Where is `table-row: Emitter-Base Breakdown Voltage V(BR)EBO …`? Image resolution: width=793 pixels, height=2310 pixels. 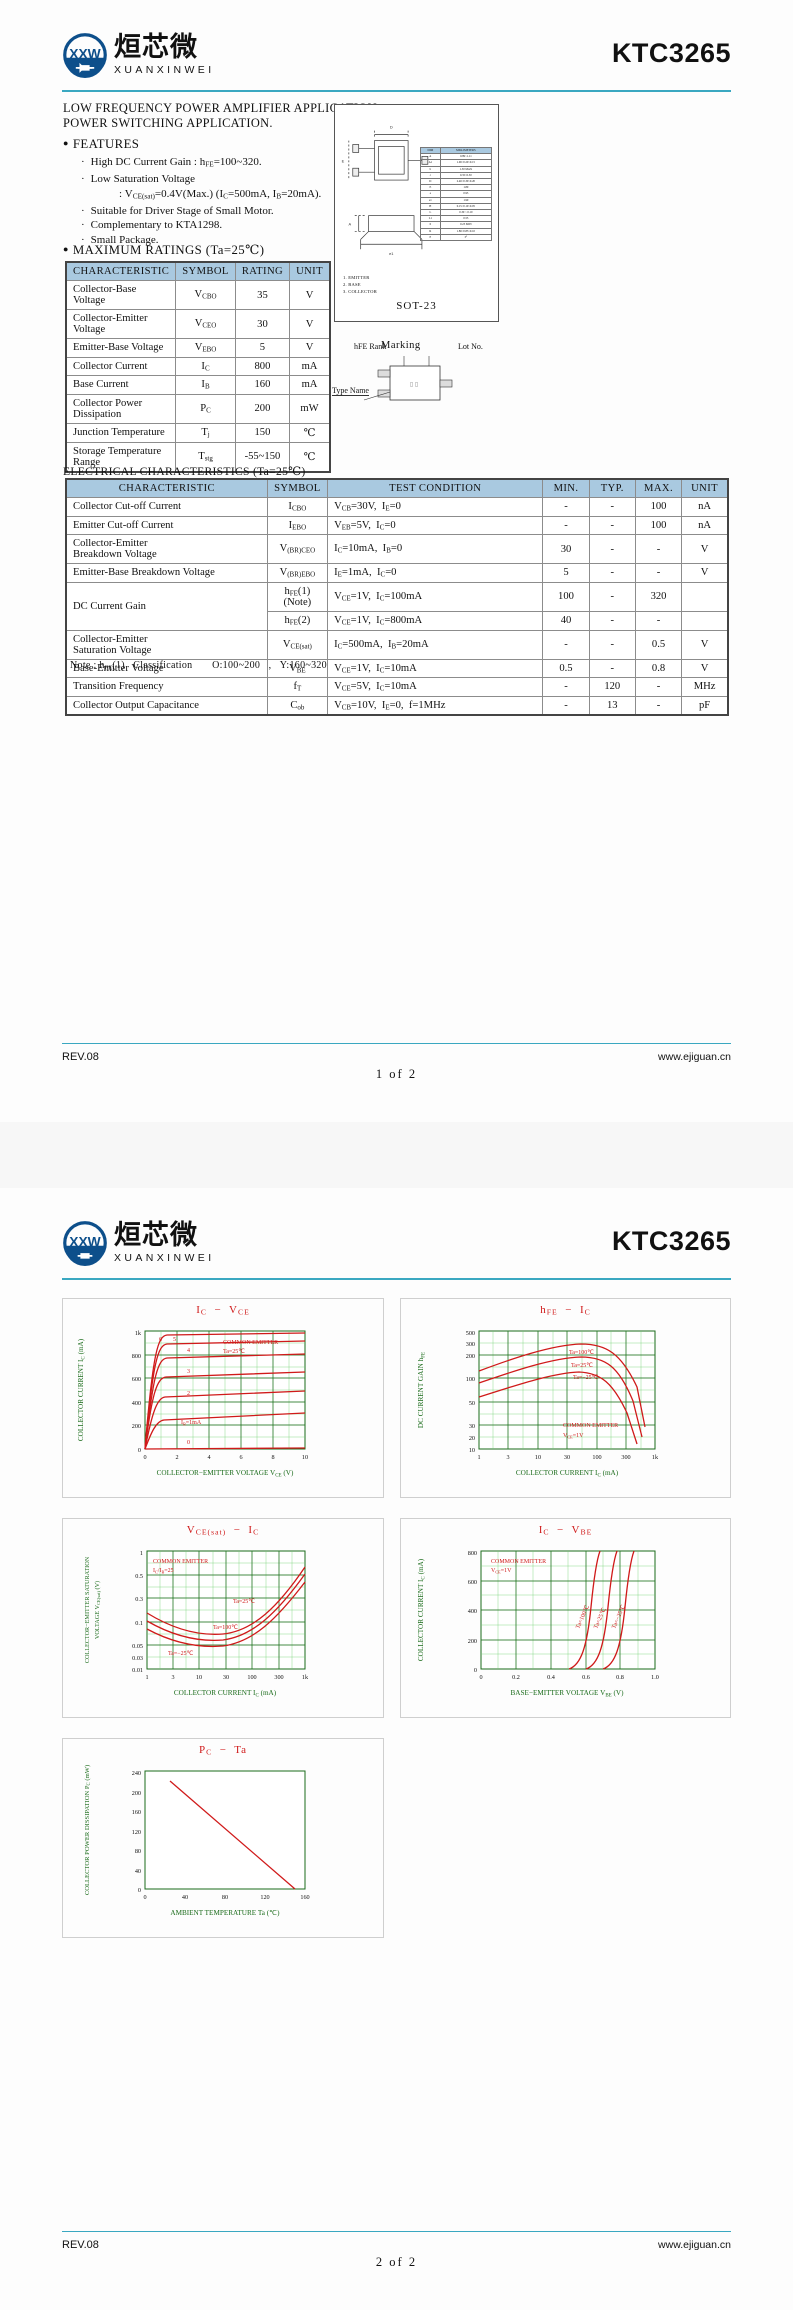
table-row: Emitter-Base Breakdown Voltage V(BR)EBO … is located at coordinates (397, 573).